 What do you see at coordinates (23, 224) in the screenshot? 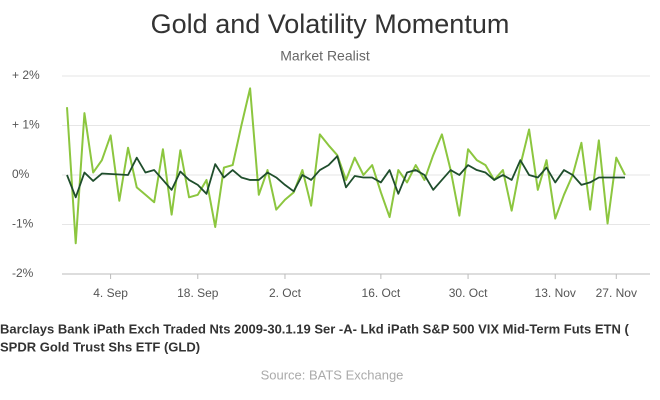
I see `y-tick-label: -1%` at bounding box center [23, 224].